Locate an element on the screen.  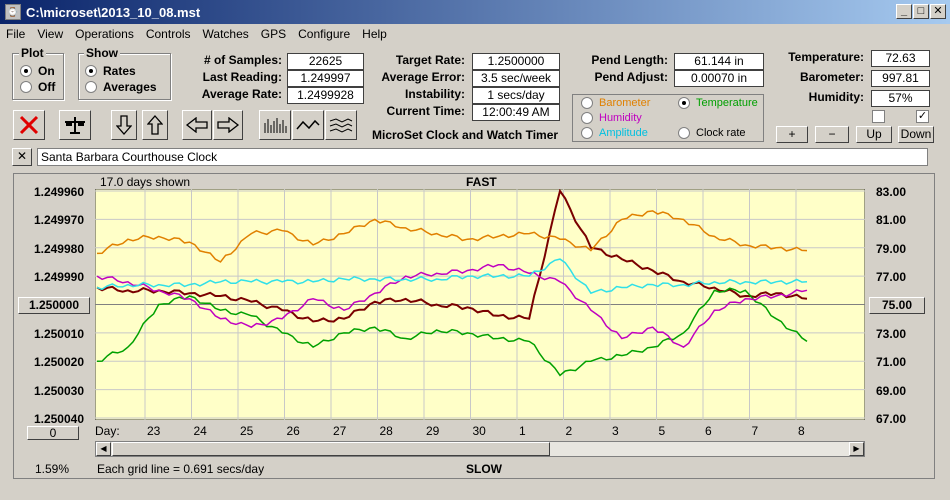
multi-line-icon is located at coordinates (341, 125).